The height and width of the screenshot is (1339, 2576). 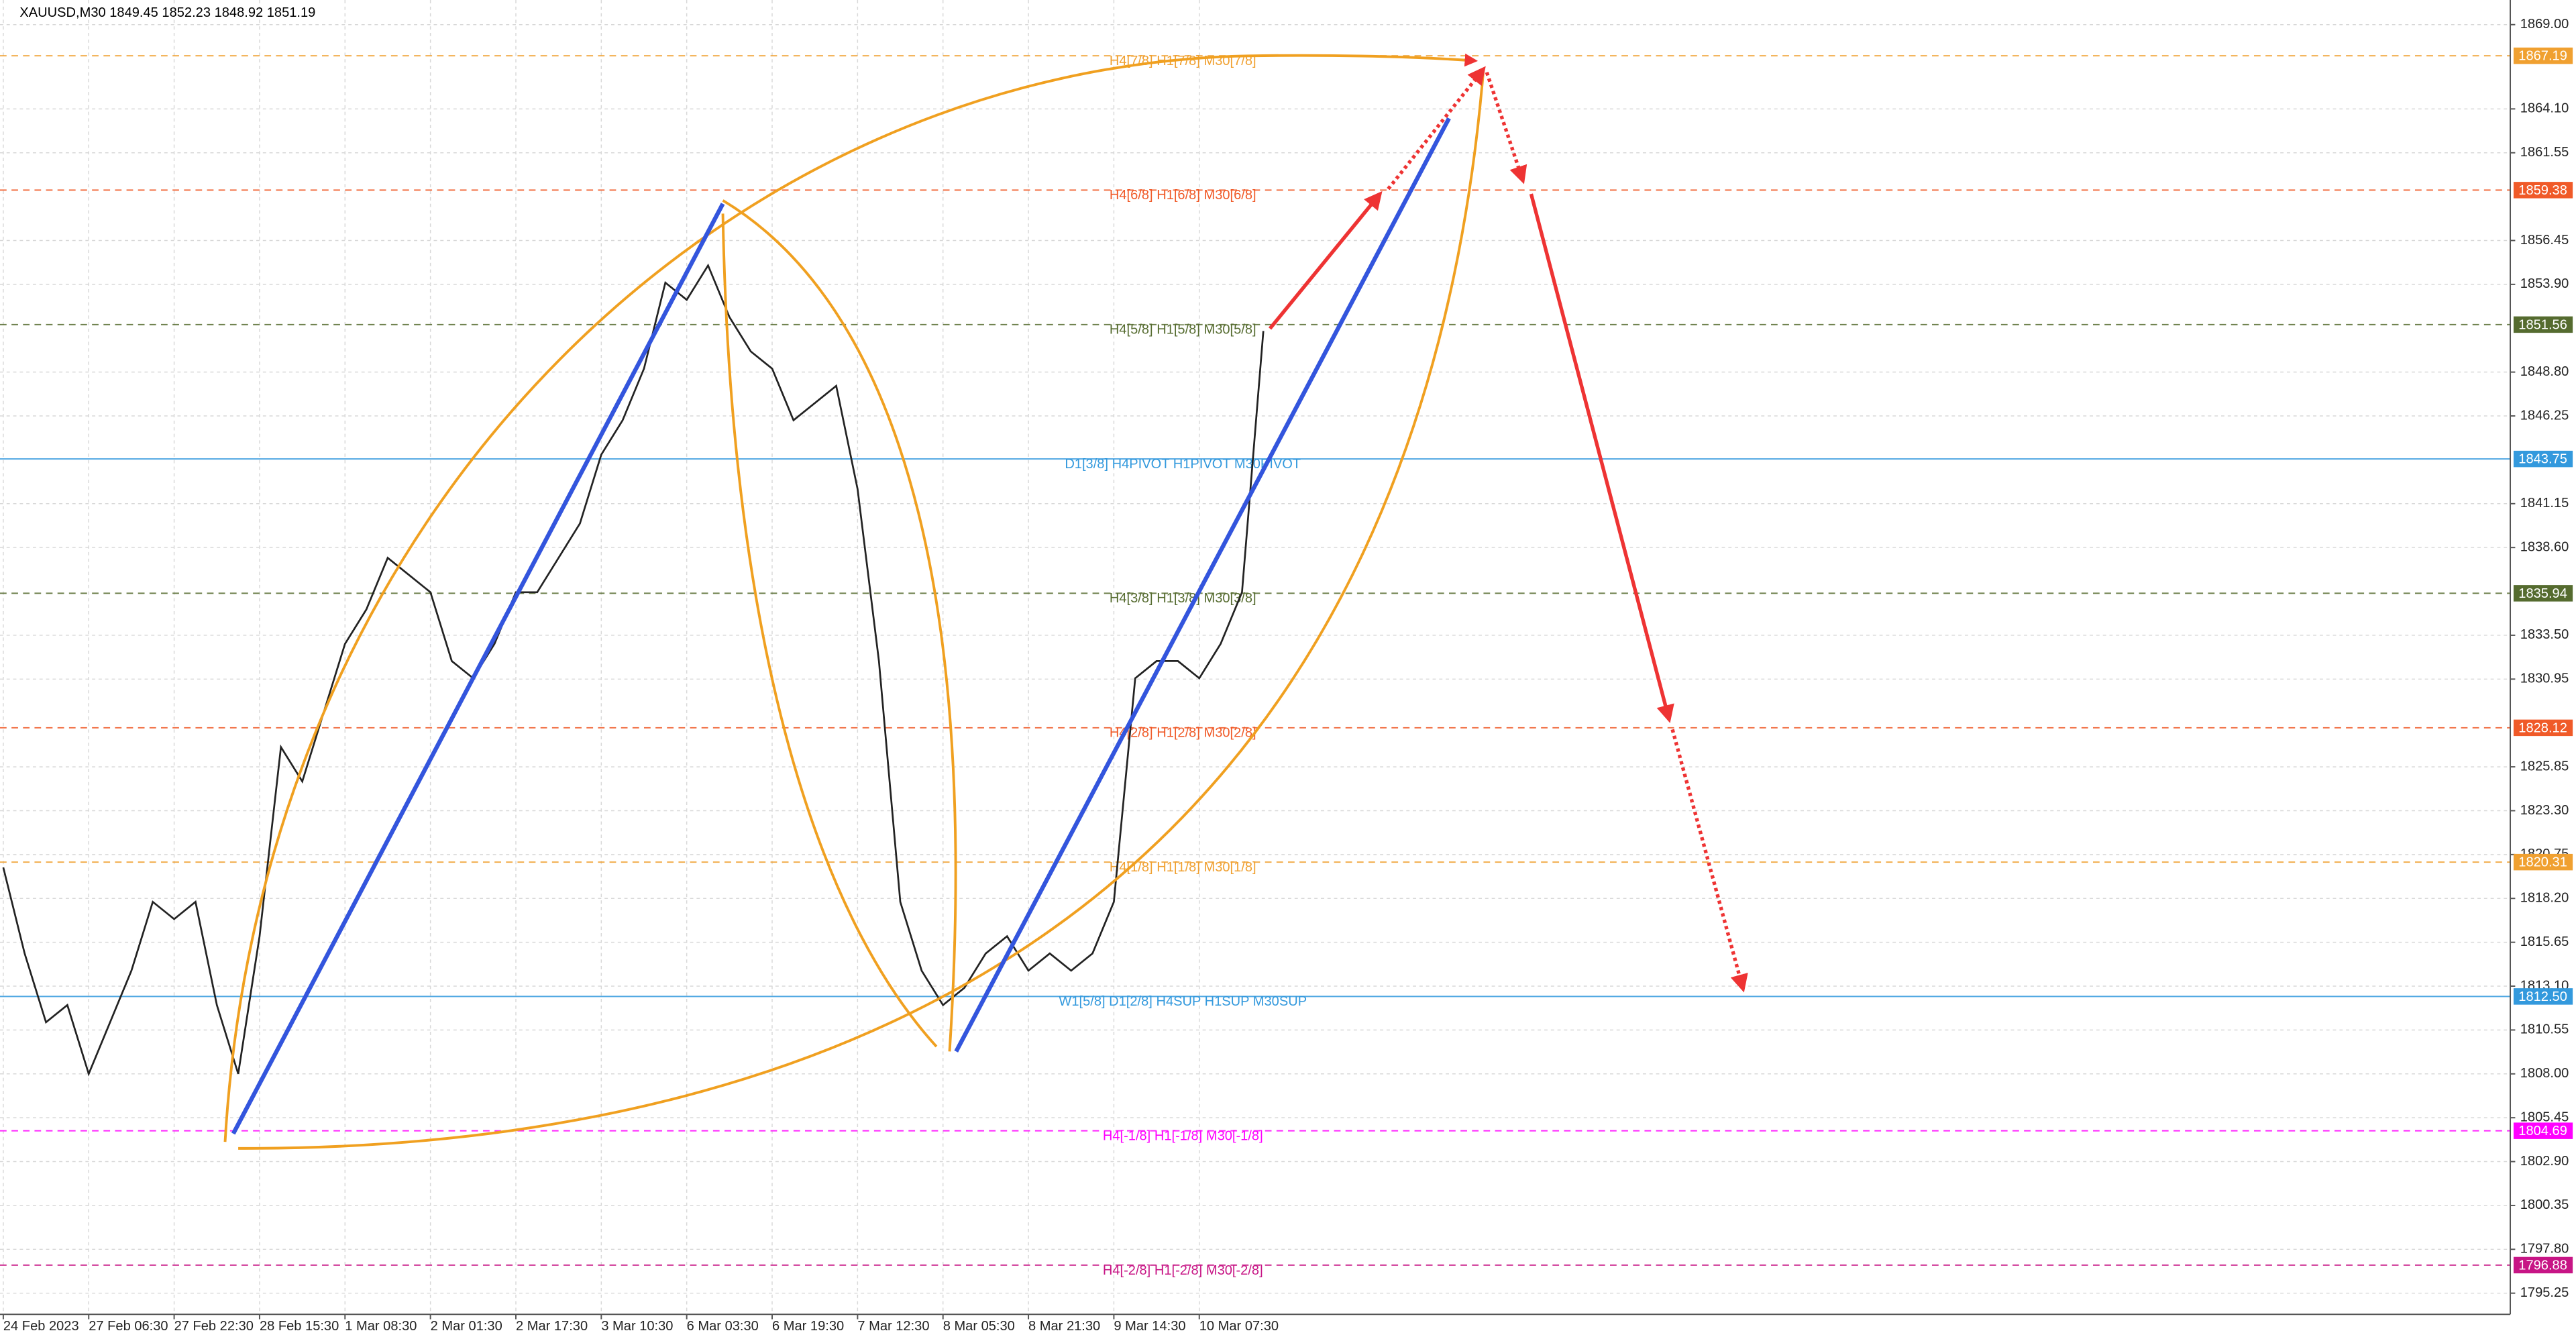 I want to click on y-tick-label: 1802.90, so click(x=2544, y=1161).